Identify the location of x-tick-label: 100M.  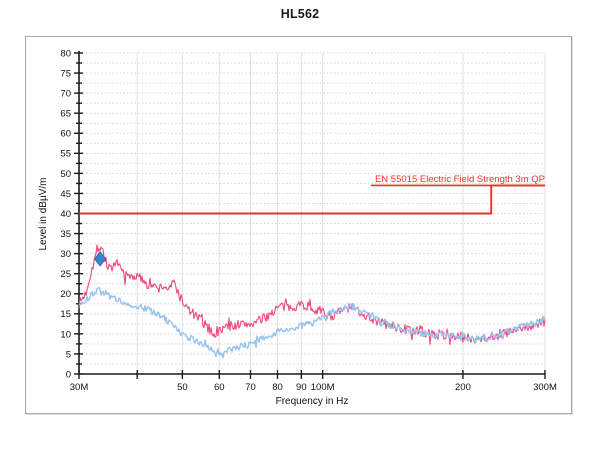
(323, 387).